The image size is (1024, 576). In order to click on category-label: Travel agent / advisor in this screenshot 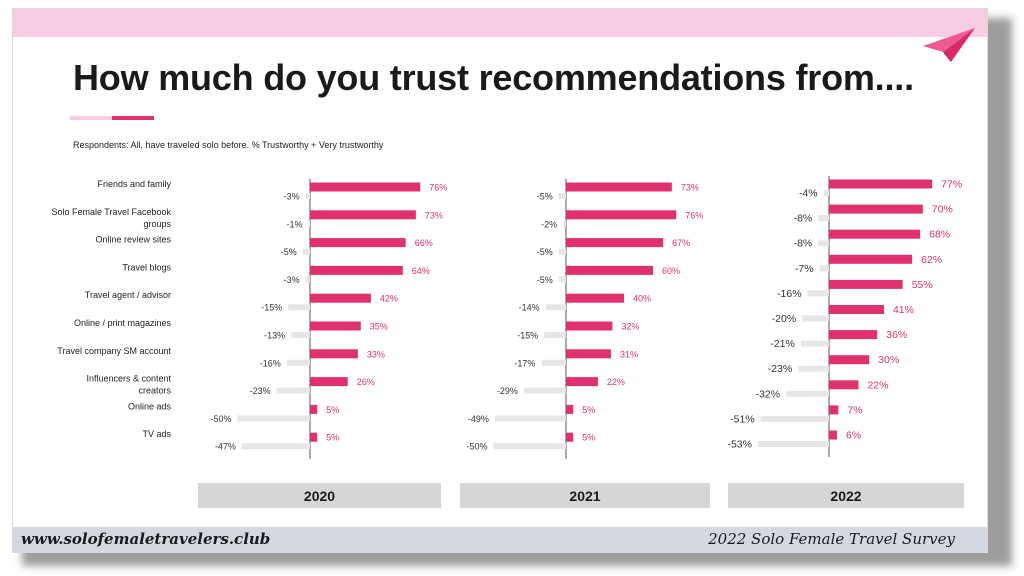, I will do `click(128, 295)`.